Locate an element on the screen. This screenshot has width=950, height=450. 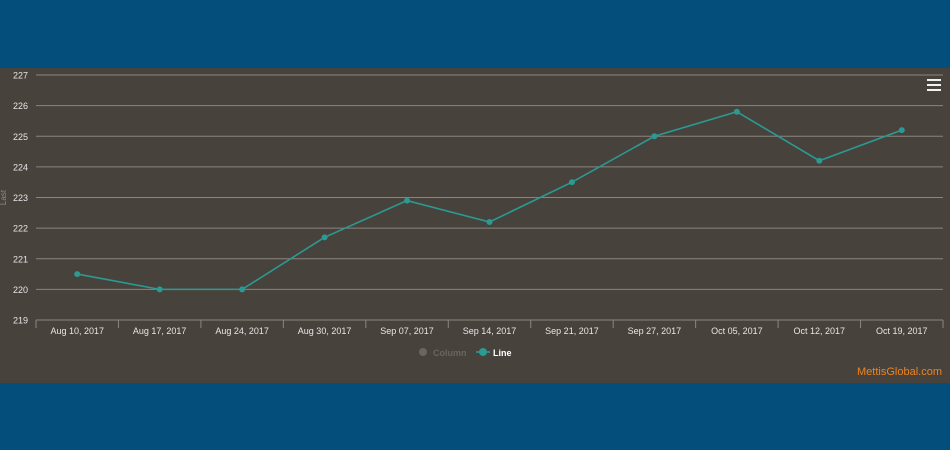
y-tick-label: 224 is located at coordinates (20, 167).